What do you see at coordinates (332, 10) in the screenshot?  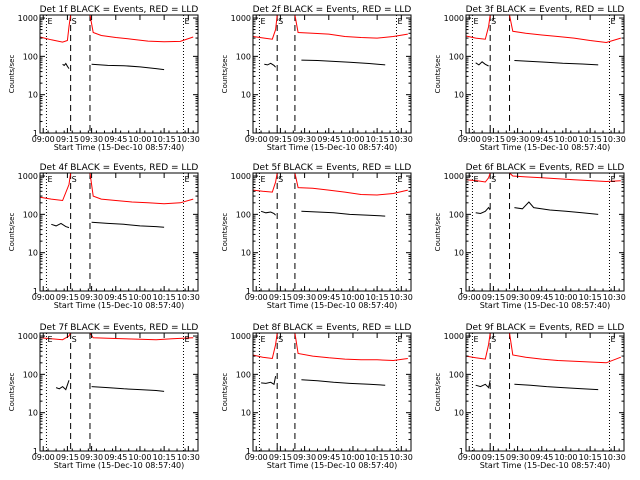 I see `panel-title: Det 2f BLACK = Events, RED = LLD` at bounding box center [332, 10].